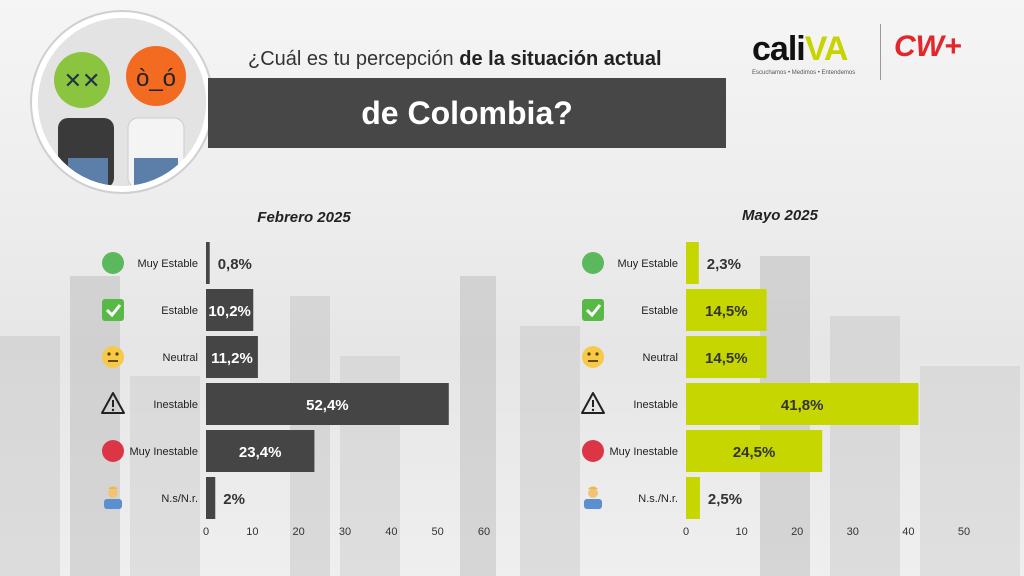 This screenshot has height=576, width=1024. Describe the element at coordinates (928, 46) in the screenshot. I see `cw-plus-logo: CW+` at that location.